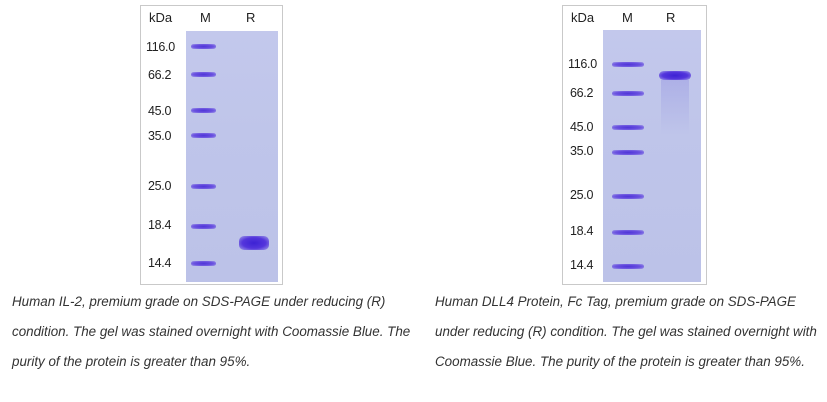 This screenshot has width=827, height=402. I want to click on left-lane-m-label: M, so click(205, 17).